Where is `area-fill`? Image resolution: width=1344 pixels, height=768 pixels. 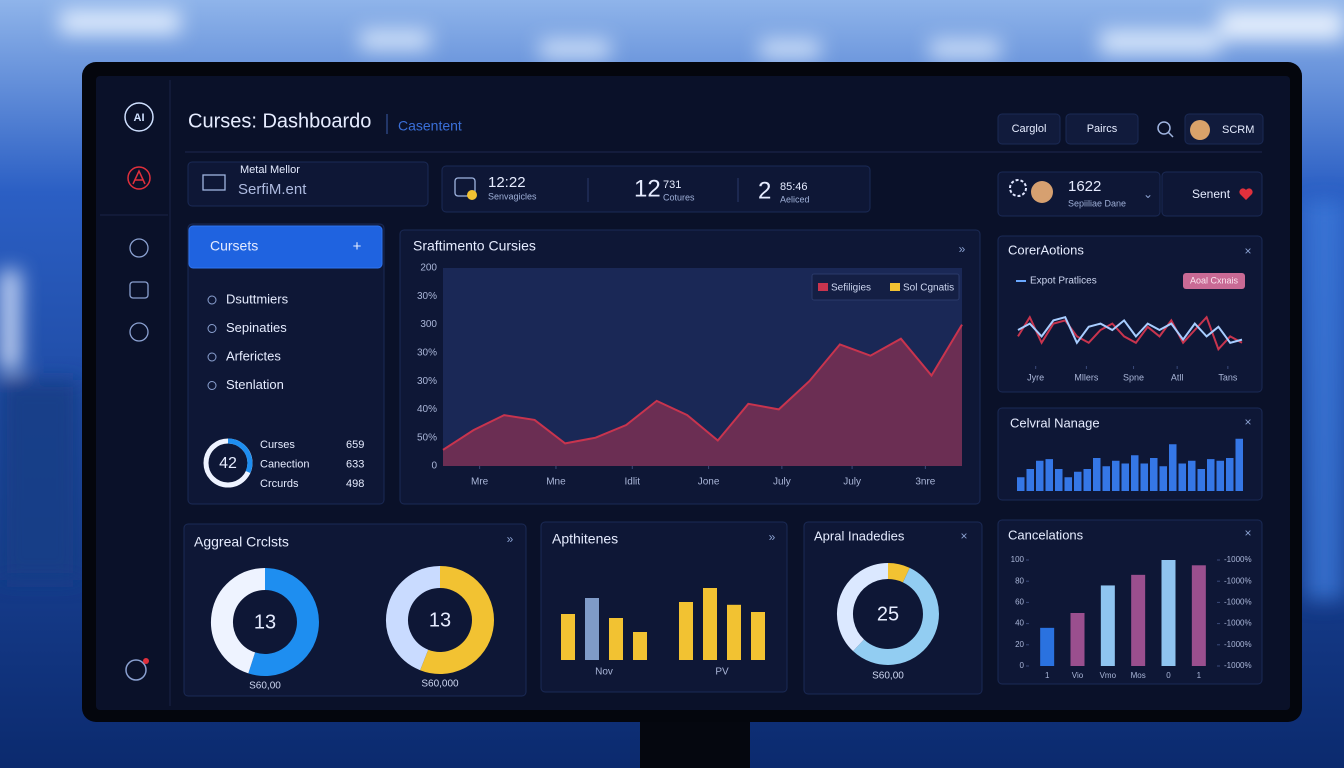 area-fill is located at coordinates (702, 395).